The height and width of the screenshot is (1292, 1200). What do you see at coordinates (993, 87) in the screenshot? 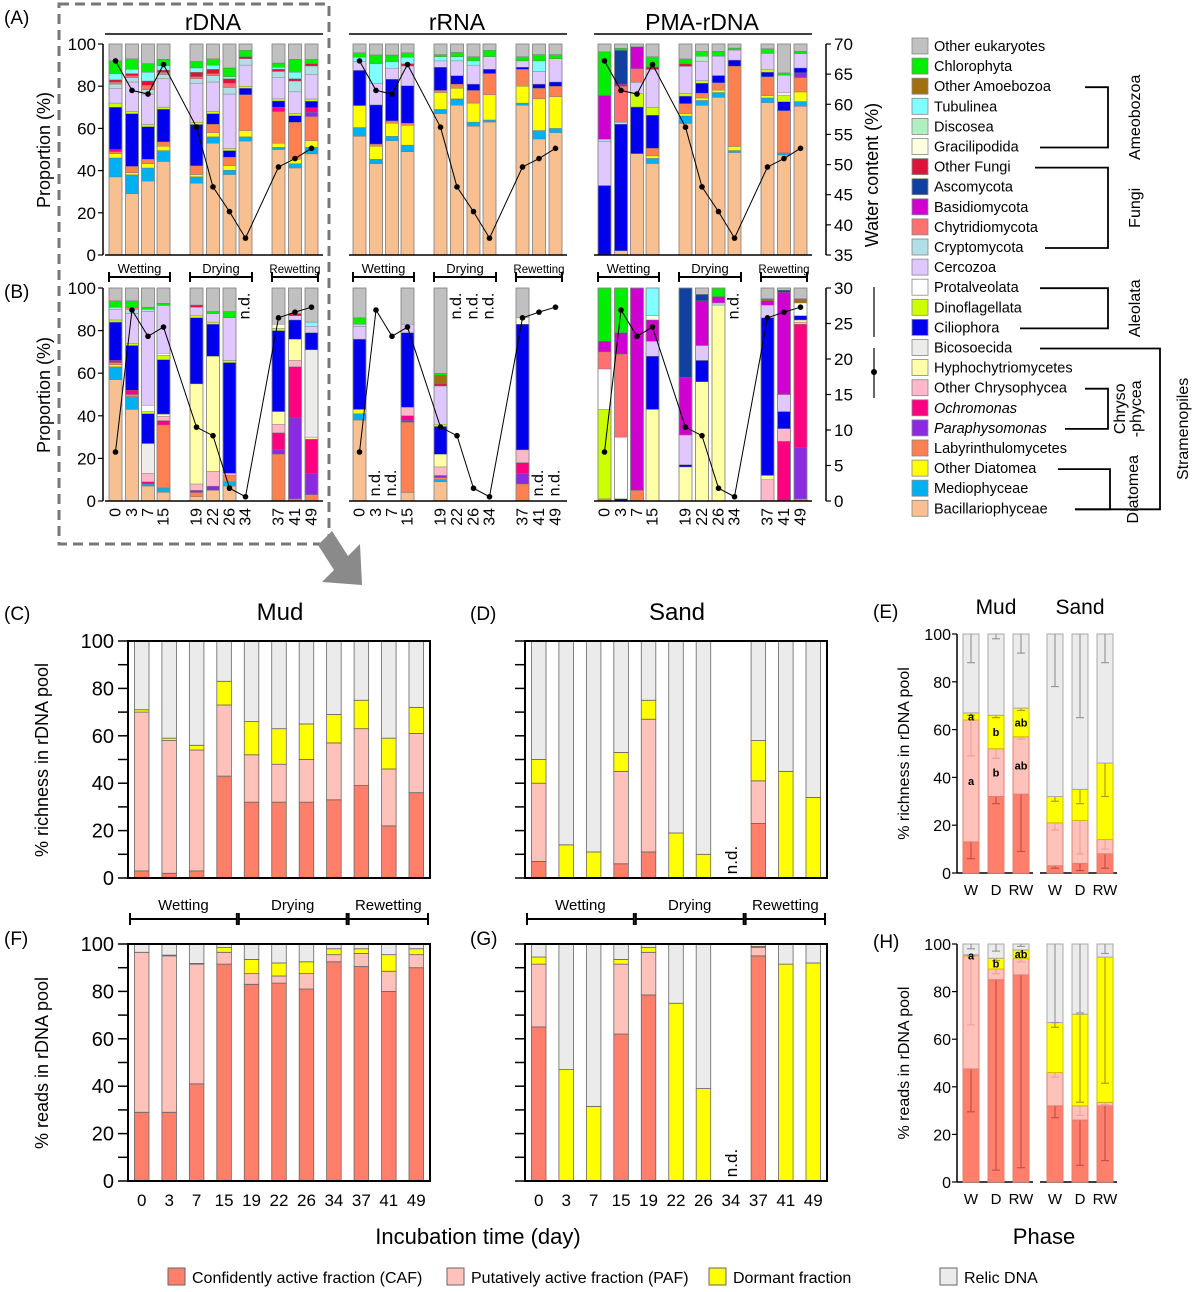
I see `legend-label: Other Amoebozoa` at bounding box center [993, 87].